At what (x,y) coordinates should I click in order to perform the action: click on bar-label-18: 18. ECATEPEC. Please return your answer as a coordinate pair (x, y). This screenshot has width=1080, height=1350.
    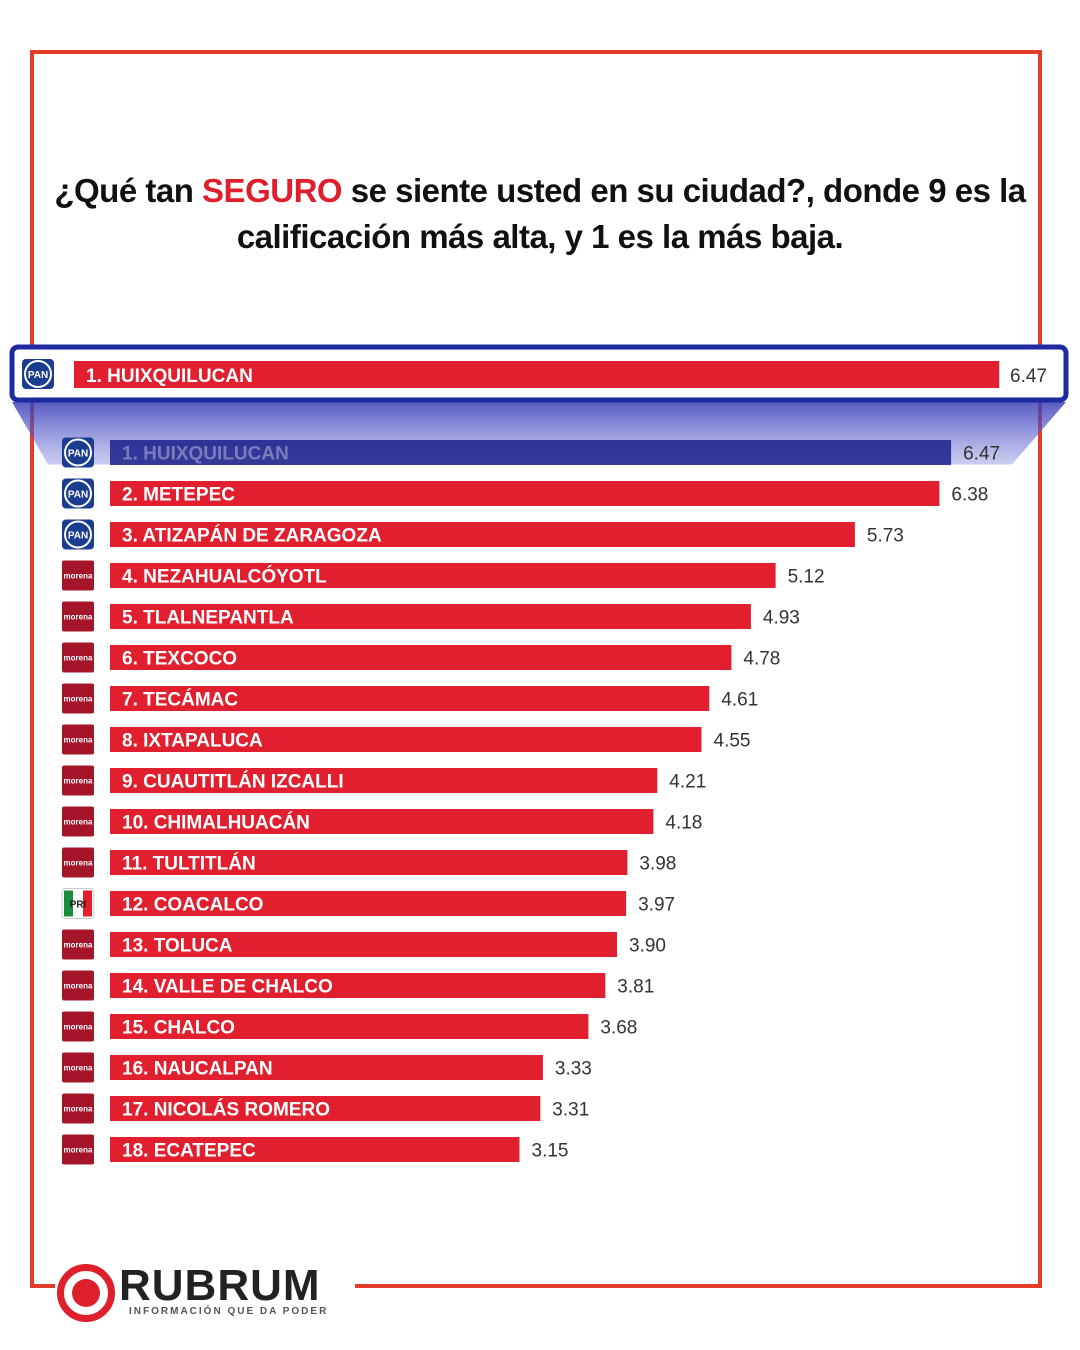
    Looking at the image, I should click on (189, 1151).